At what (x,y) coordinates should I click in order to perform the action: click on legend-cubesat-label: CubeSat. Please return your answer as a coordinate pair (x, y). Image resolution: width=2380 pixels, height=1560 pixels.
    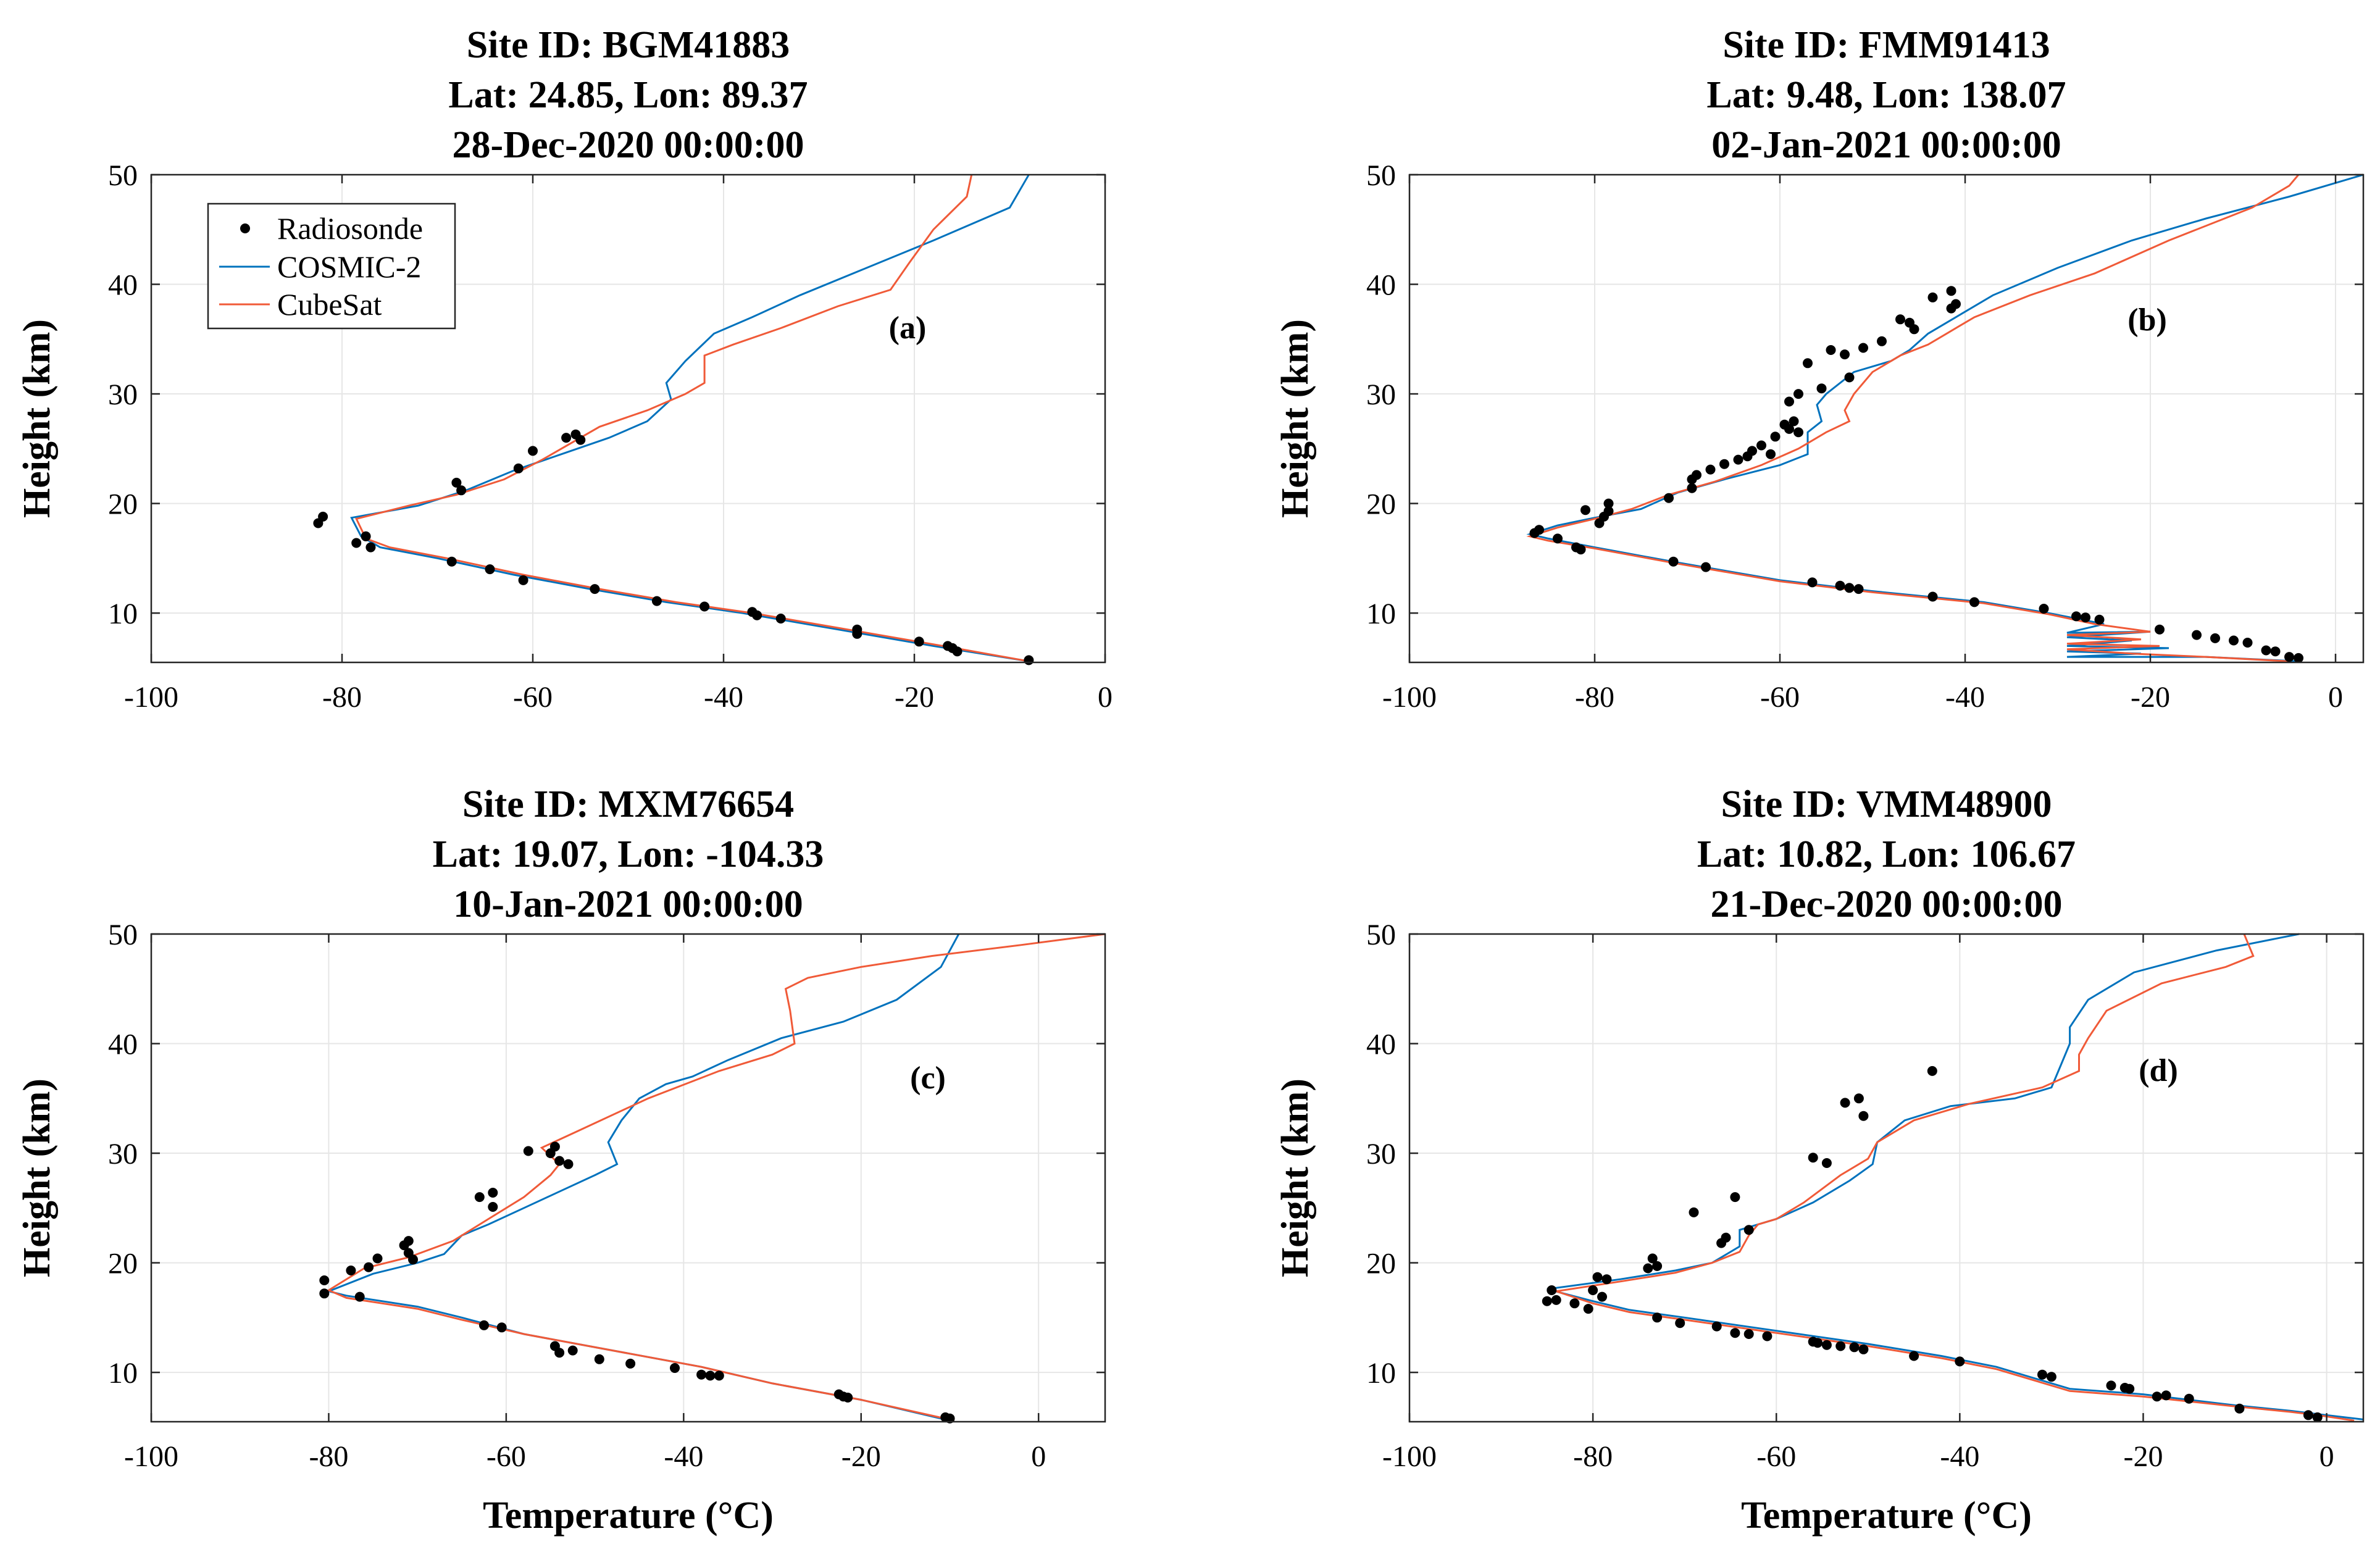
    Looking at the image, I should click on (329, 304).